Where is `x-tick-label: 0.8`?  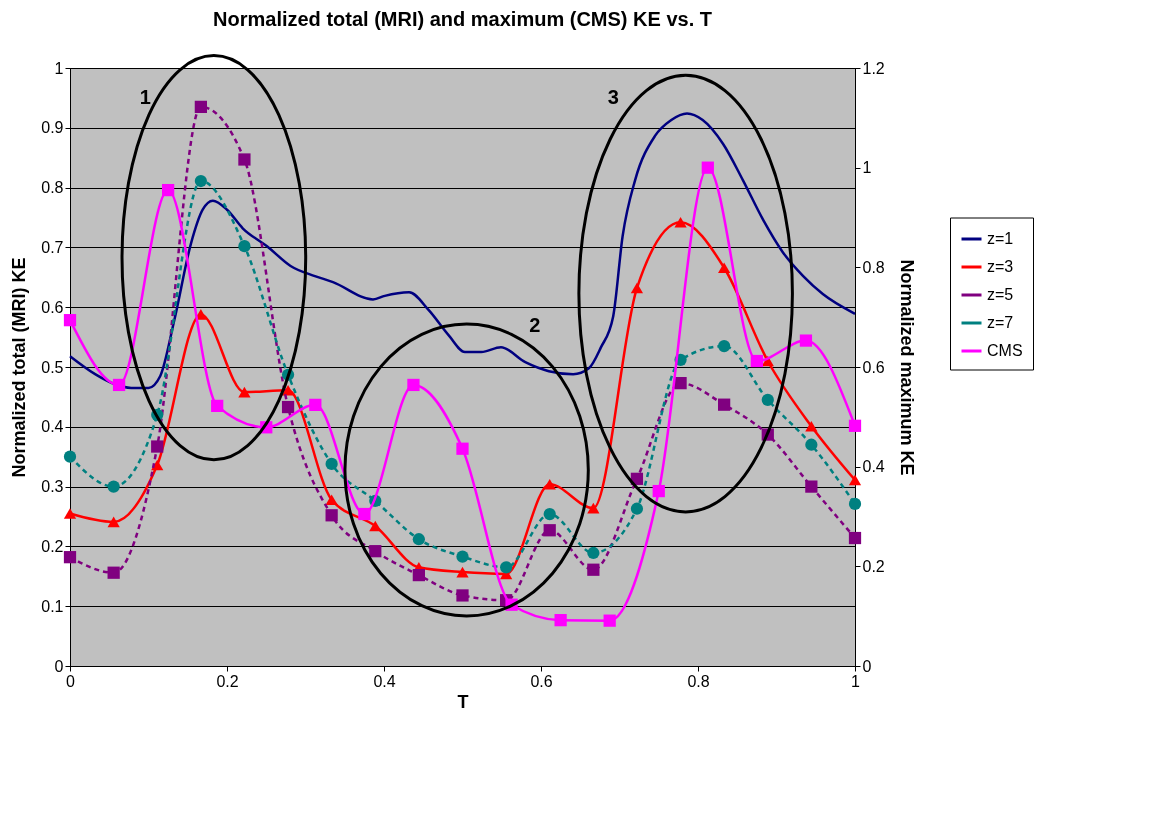
x-tick-label: 0.8 is located at coordinates (698, 681).